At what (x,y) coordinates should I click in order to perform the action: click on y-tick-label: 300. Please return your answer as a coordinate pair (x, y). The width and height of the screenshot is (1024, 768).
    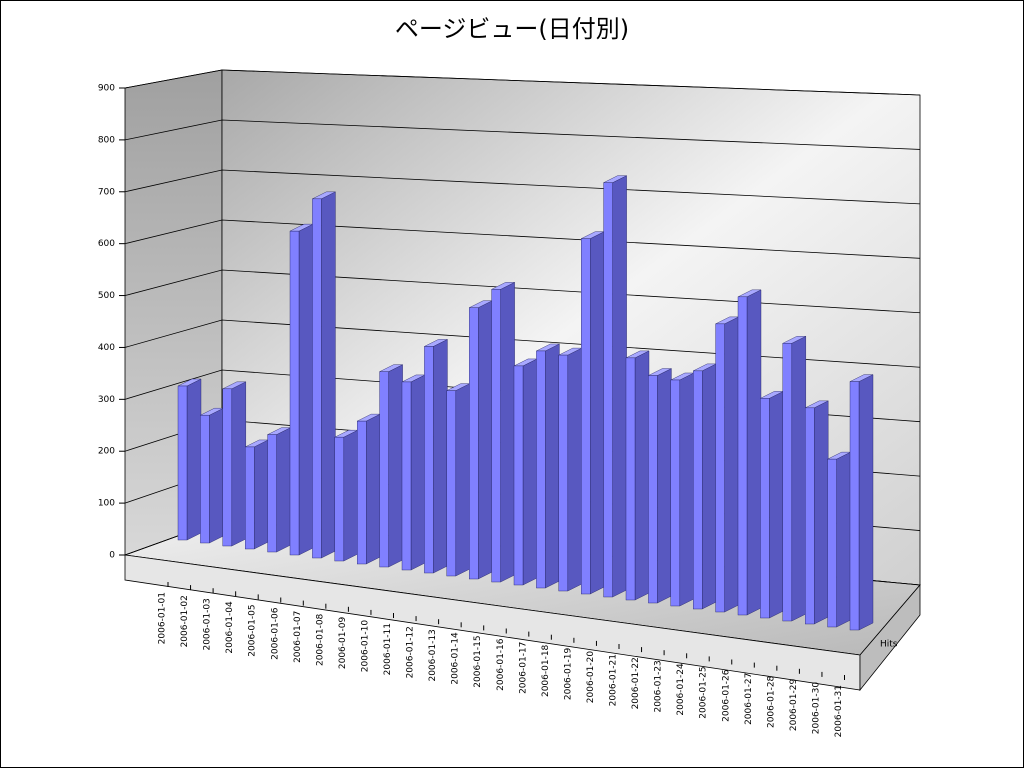
    Looking at the image, I should click on (106, 400).